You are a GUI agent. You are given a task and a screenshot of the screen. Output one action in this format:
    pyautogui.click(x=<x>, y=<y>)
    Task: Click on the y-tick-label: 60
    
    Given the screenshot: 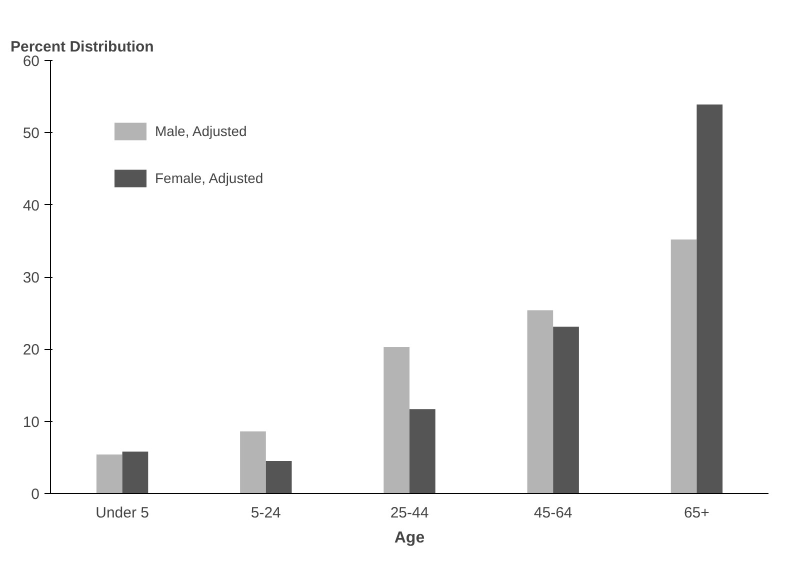 What is the action you would take?
    pyautogui.click(x=31, y=61)
    